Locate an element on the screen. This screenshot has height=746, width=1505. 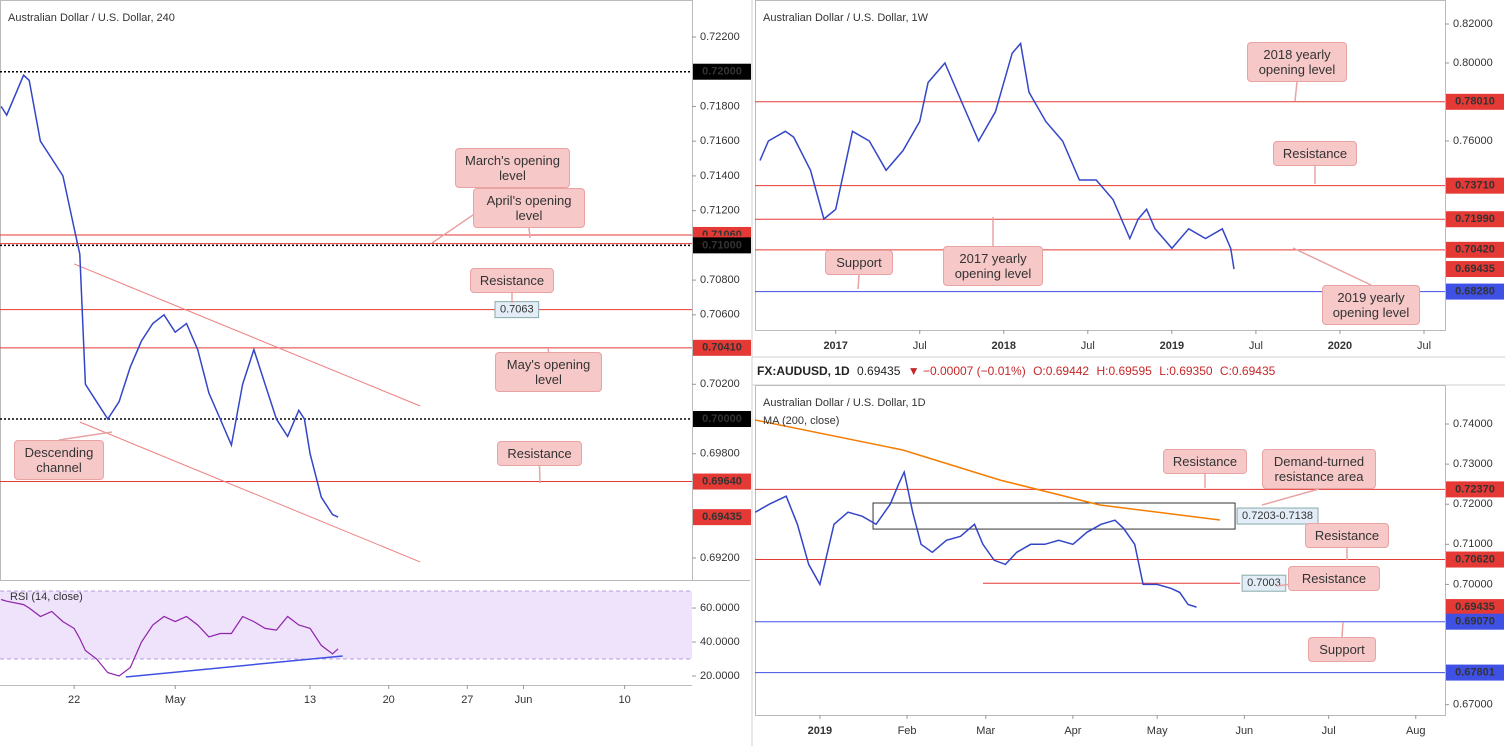
open: O:0.69442 is located at coordinates (1061, 371).